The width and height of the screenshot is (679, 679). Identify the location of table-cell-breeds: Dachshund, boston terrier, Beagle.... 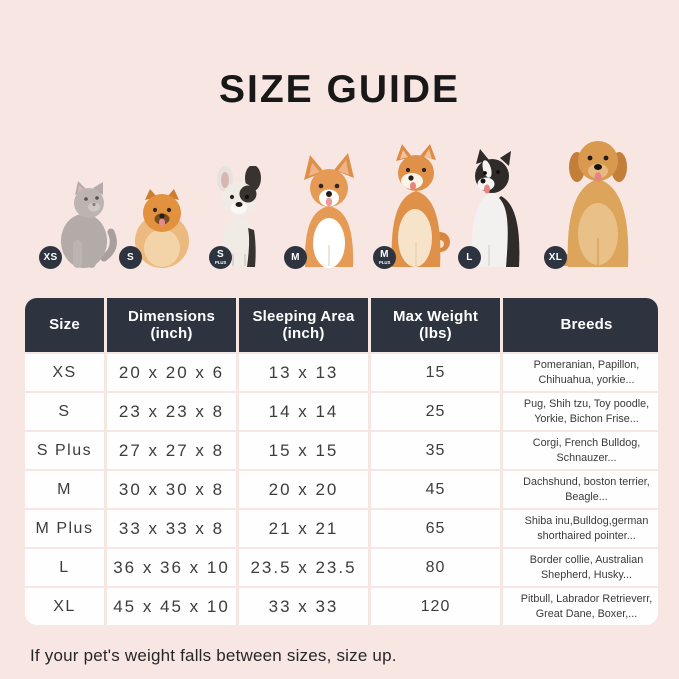
(580, 489).